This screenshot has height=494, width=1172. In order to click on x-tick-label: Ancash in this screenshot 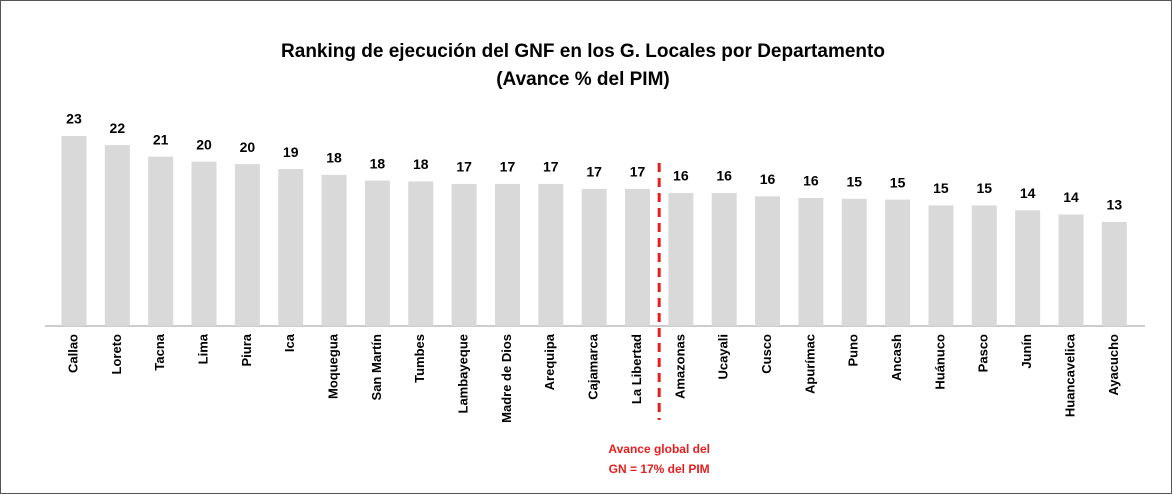, I will do `click(896, 357)`.